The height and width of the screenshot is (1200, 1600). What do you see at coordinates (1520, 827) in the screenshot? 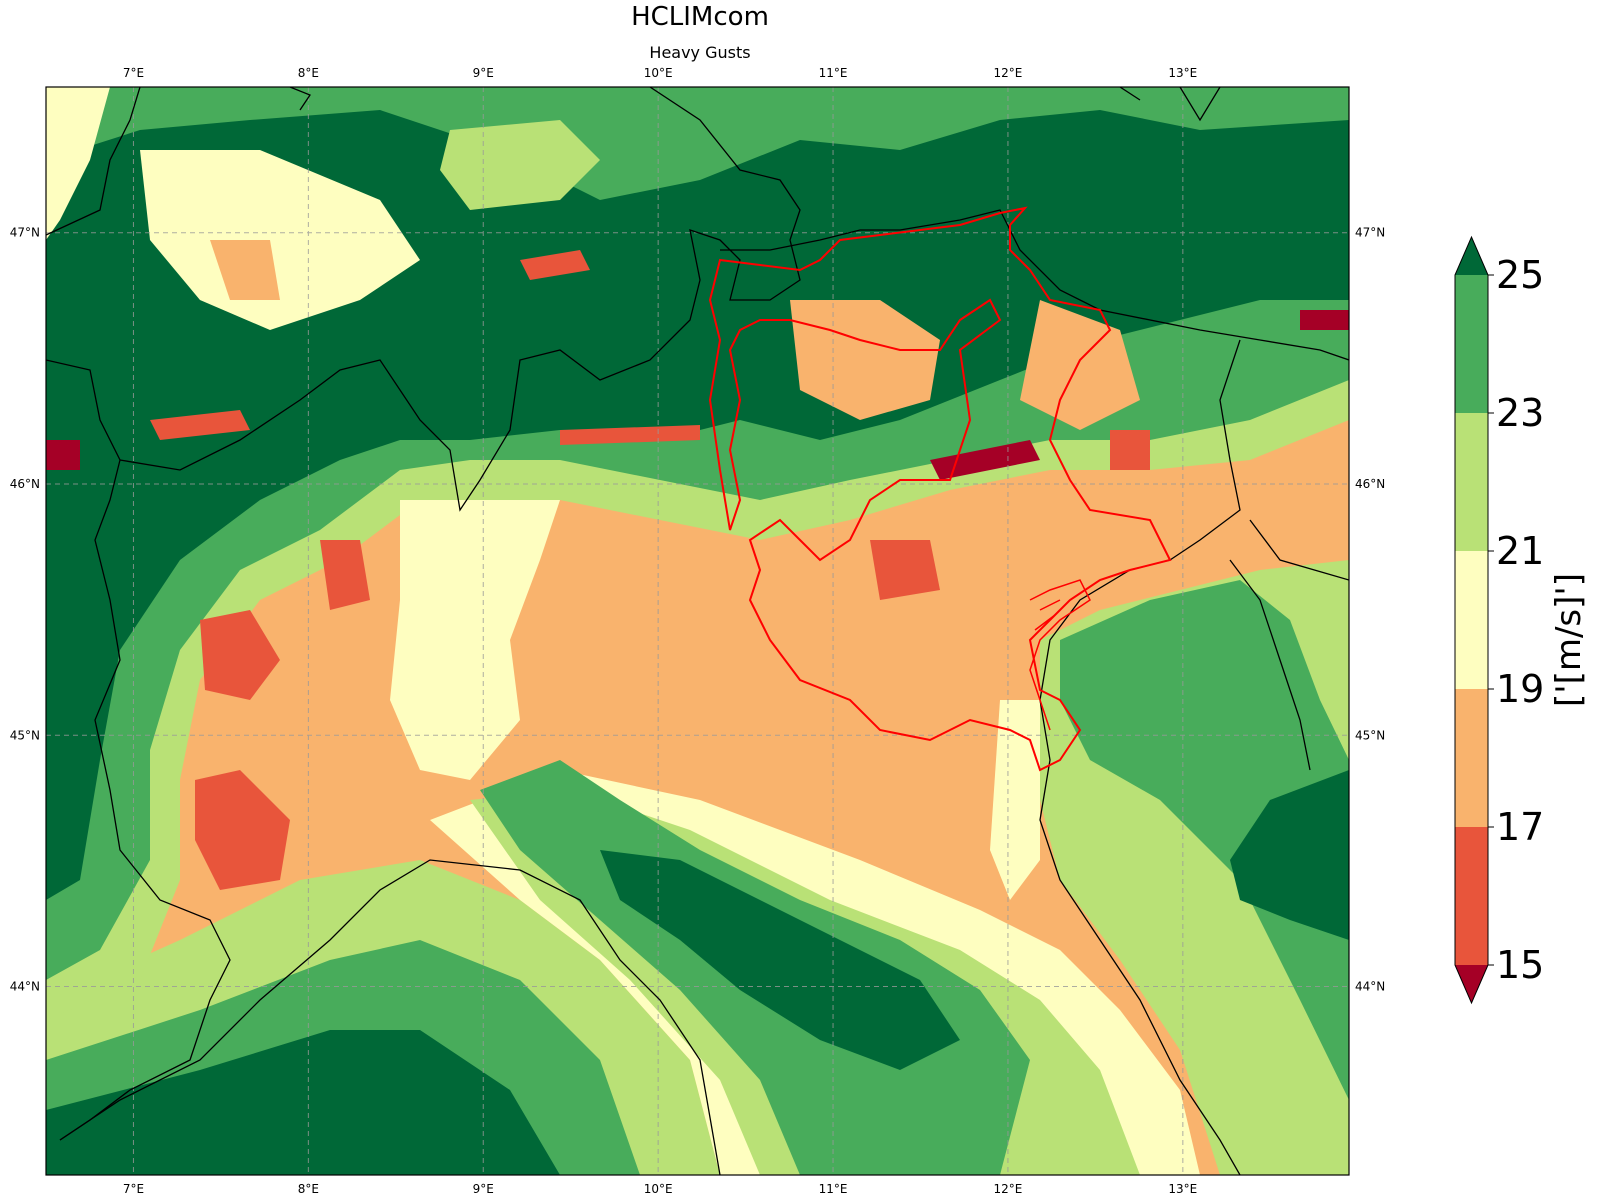
I see `colorbar-tick-label: 17` at bounding box center [1520, 827].